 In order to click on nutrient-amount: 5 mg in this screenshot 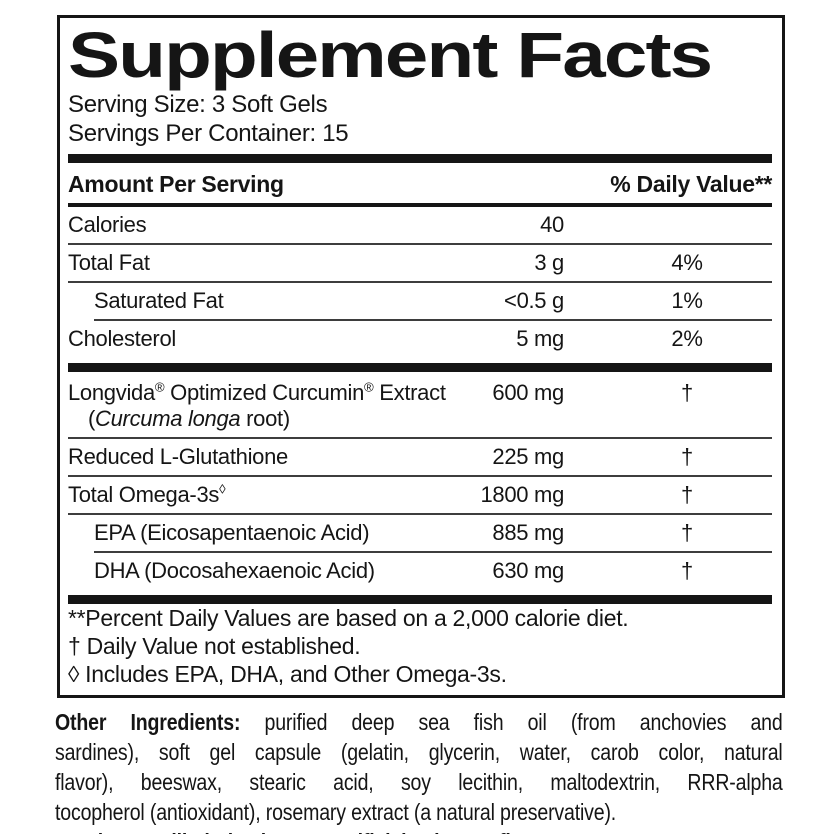, I will do `click(540, 338)`.